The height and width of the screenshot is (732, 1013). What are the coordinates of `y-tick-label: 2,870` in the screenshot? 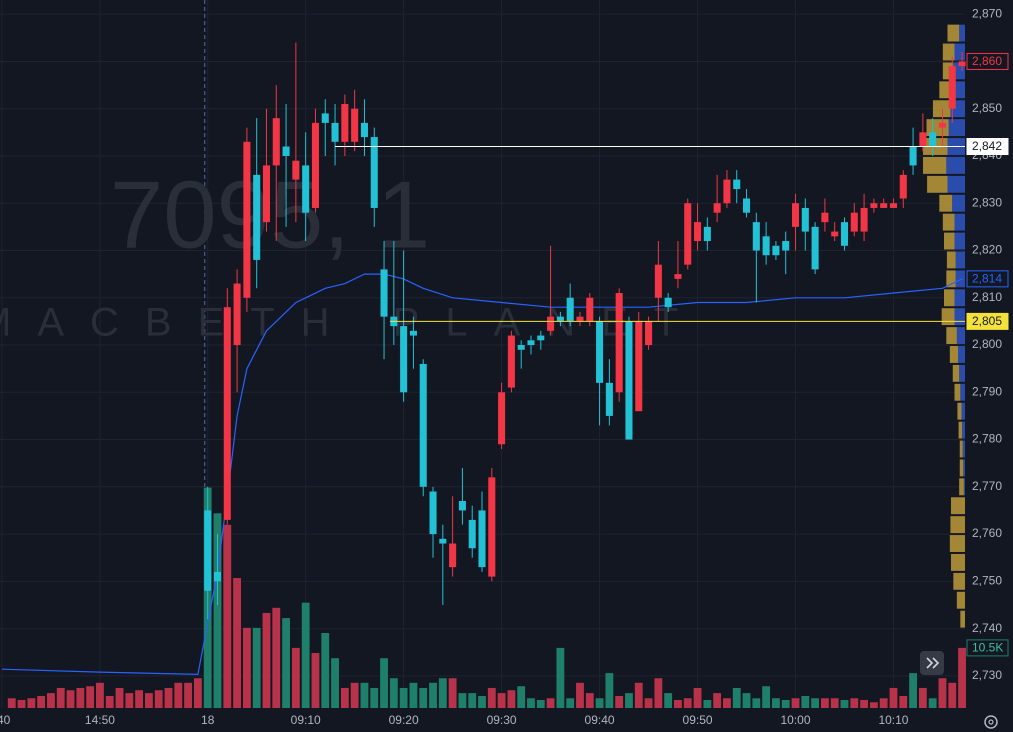 It's located at (987, 13).